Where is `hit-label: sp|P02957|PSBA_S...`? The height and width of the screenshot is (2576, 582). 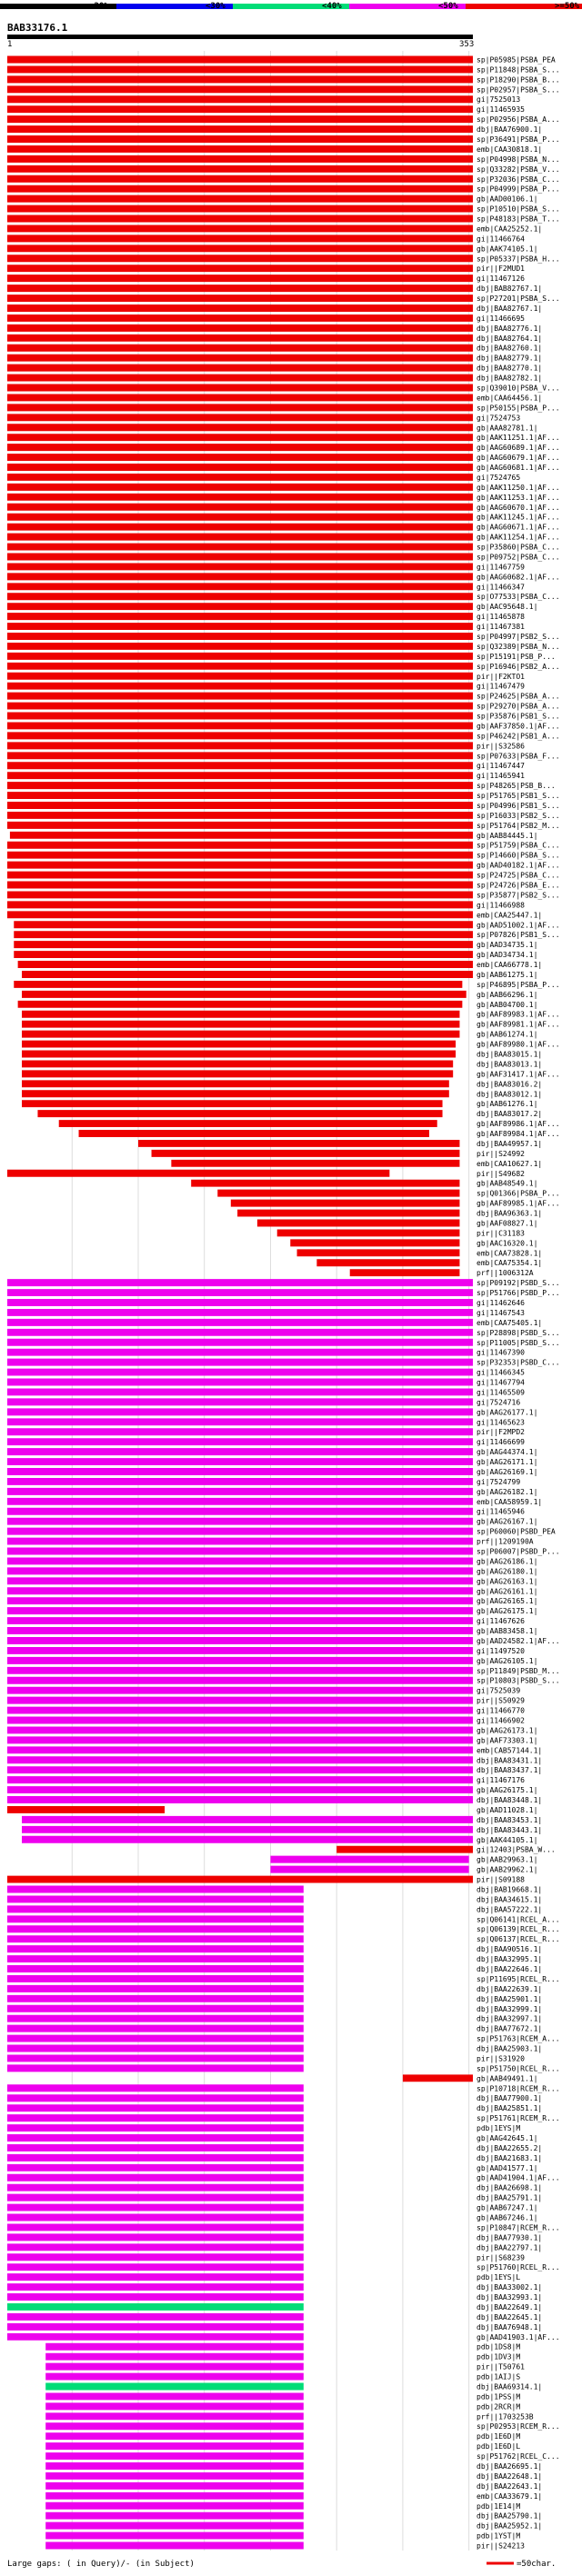 hit-label: sp|P02957|PSBA_S... is located at coordinates (518, 89).